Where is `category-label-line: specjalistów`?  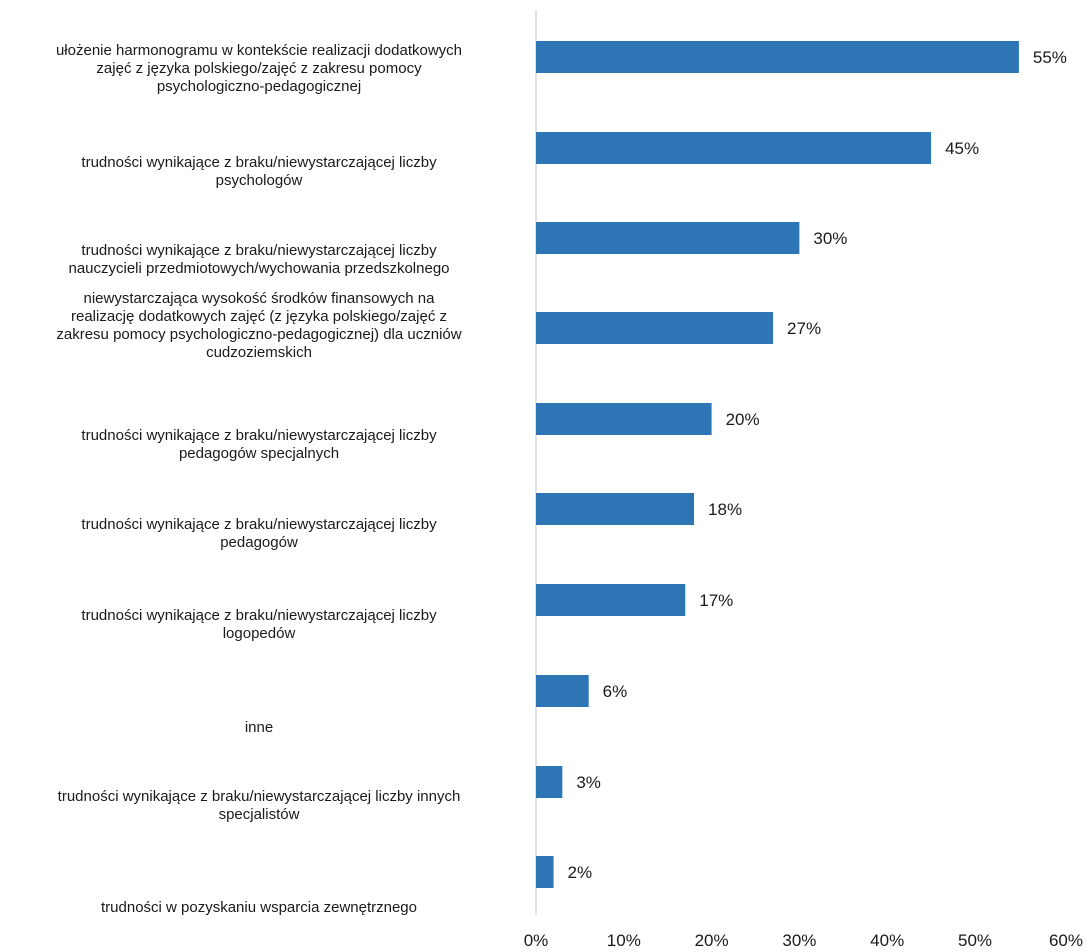
category-label-line: specjalistów is located at coordinates (259, 814).